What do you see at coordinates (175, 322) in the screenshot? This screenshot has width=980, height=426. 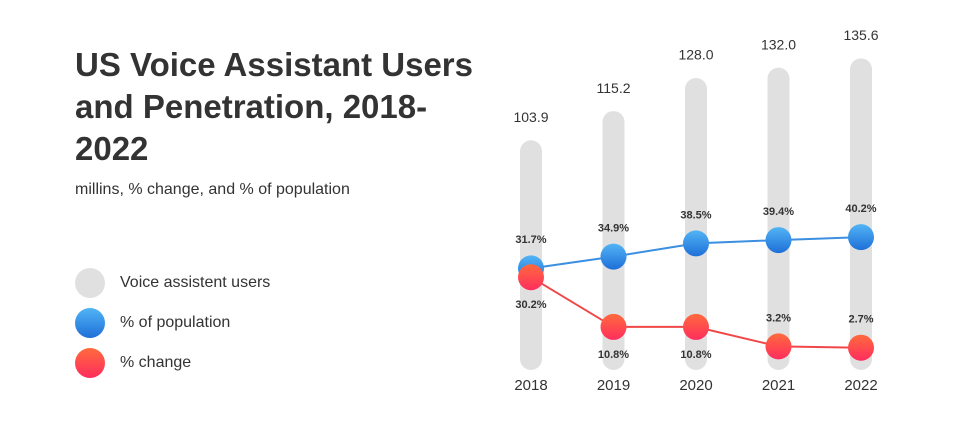 I see `legend-label: % of population` at bounding box center [175, 322].